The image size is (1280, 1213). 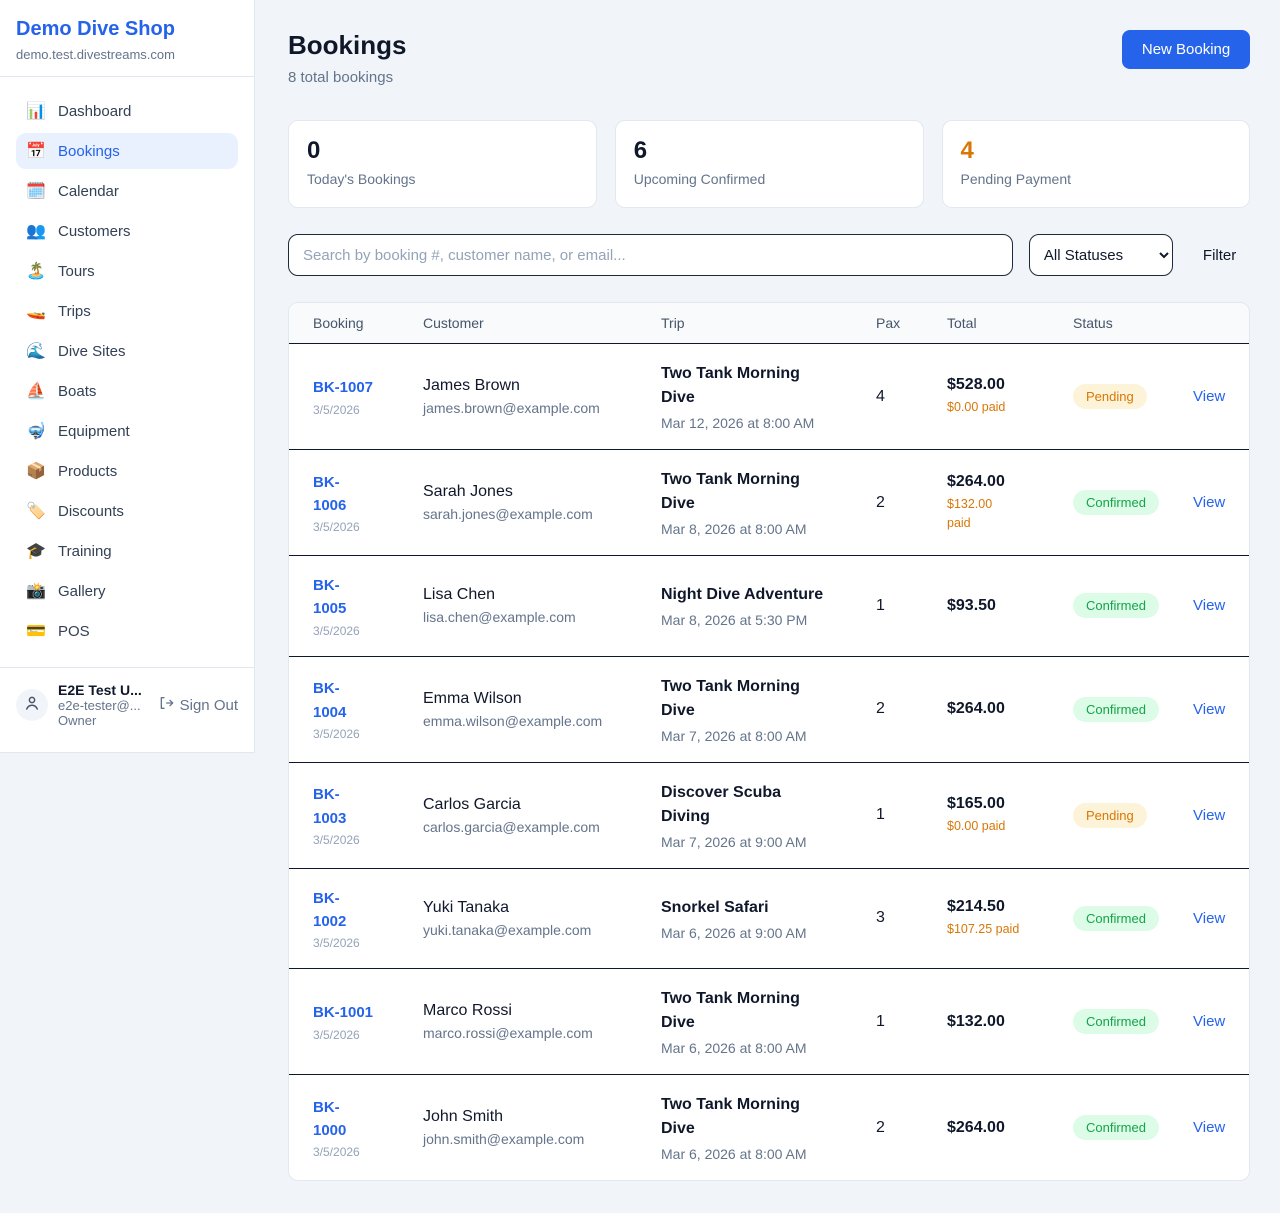 I want to click on pax-cell: 2, so click(x=880, y=1127).